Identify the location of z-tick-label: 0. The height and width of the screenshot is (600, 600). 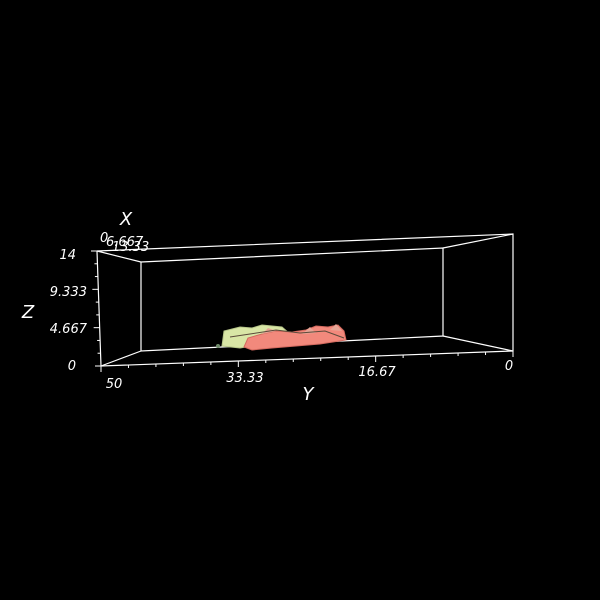
(72, 366).